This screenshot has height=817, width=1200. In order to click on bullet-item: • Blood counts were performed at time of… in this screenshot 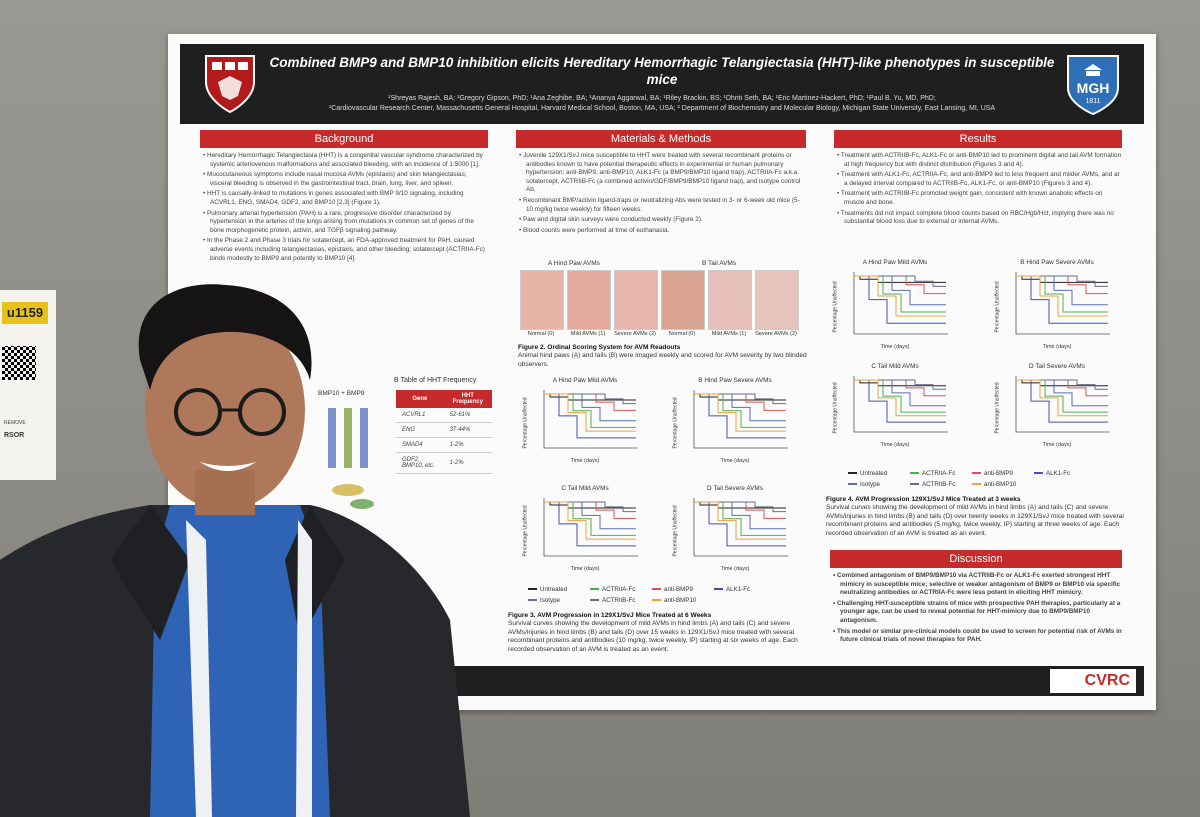, I will do `click(594, 230)`.